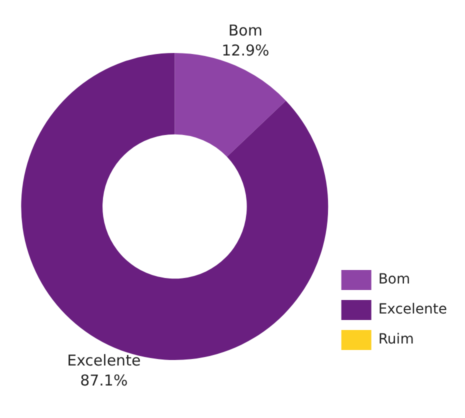 The width and height of the screenshot is (465, 418). I want to click on legend-label: Ruim, so click(396, 340).